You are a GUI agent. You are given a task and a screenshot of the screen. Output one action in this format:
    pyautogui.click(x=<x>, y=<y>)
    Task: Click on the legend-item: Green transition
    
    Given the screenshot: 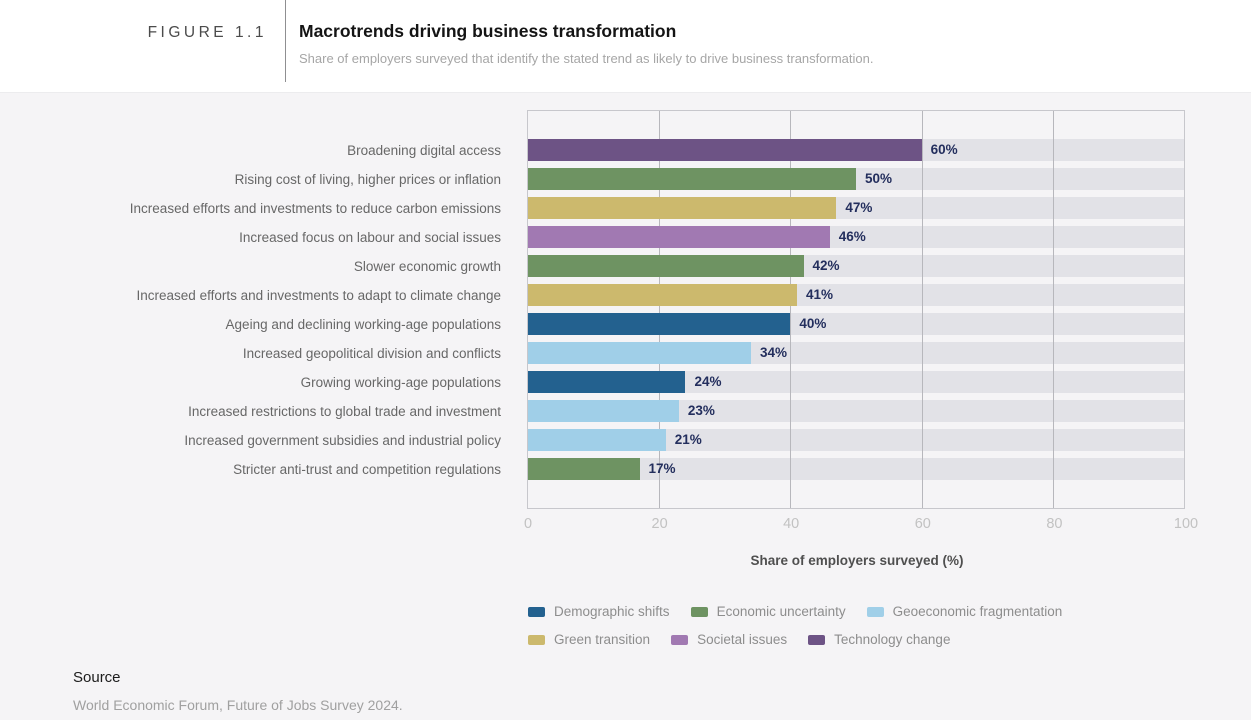 What is the action you would take?
    pyautogui.click(x=589, y=639)
    